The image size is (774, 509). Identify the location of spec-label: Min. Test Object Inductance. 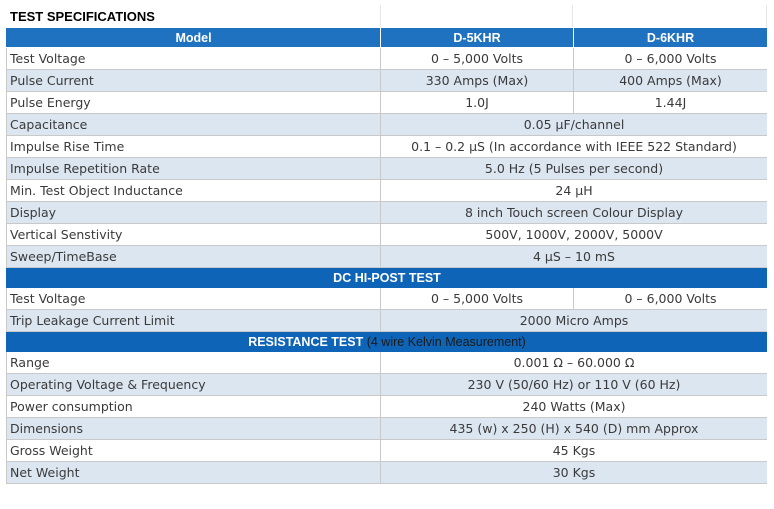
(193, 190).